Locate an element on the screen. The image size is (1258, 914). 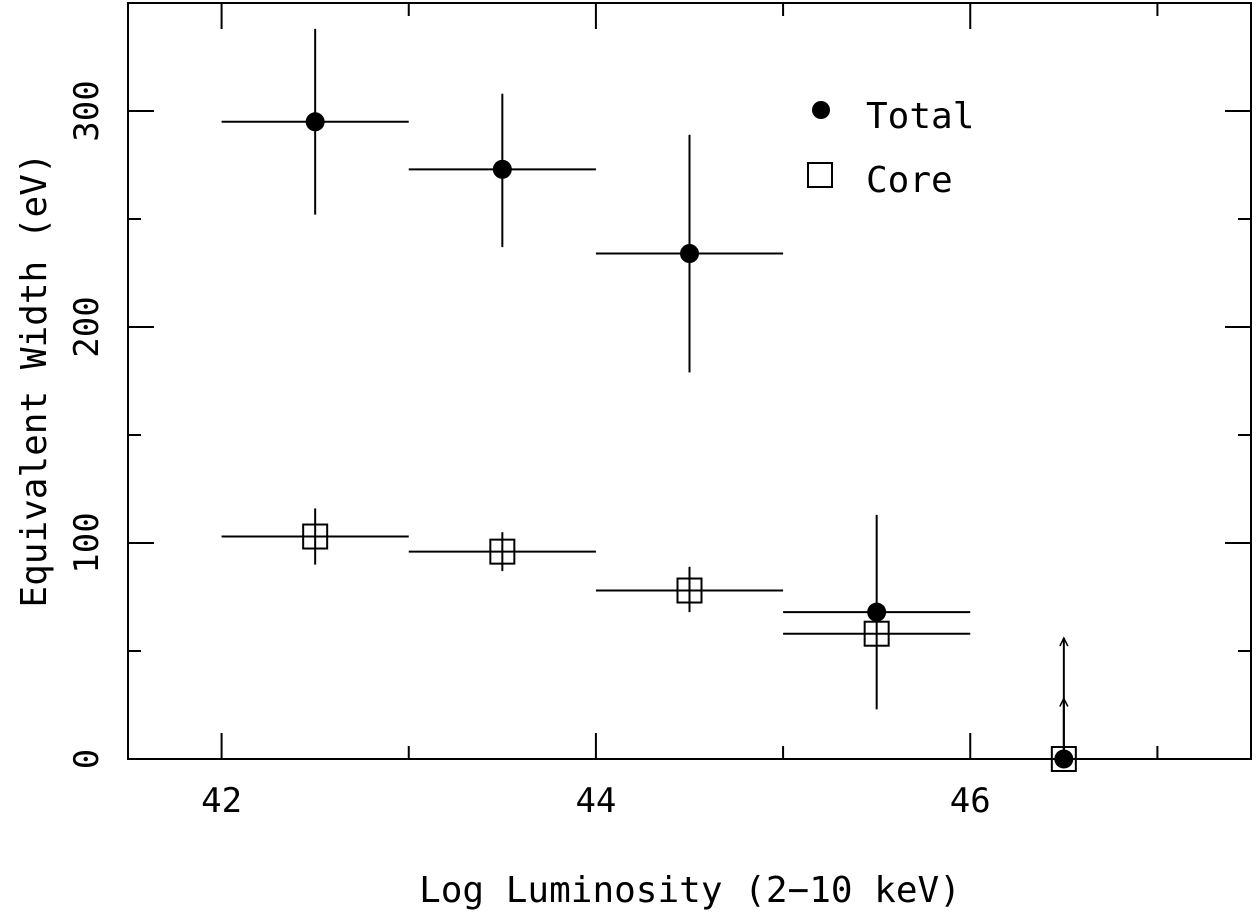
y-axis-label: Equivalent Width (eV) is located at coordinates (34, 379).